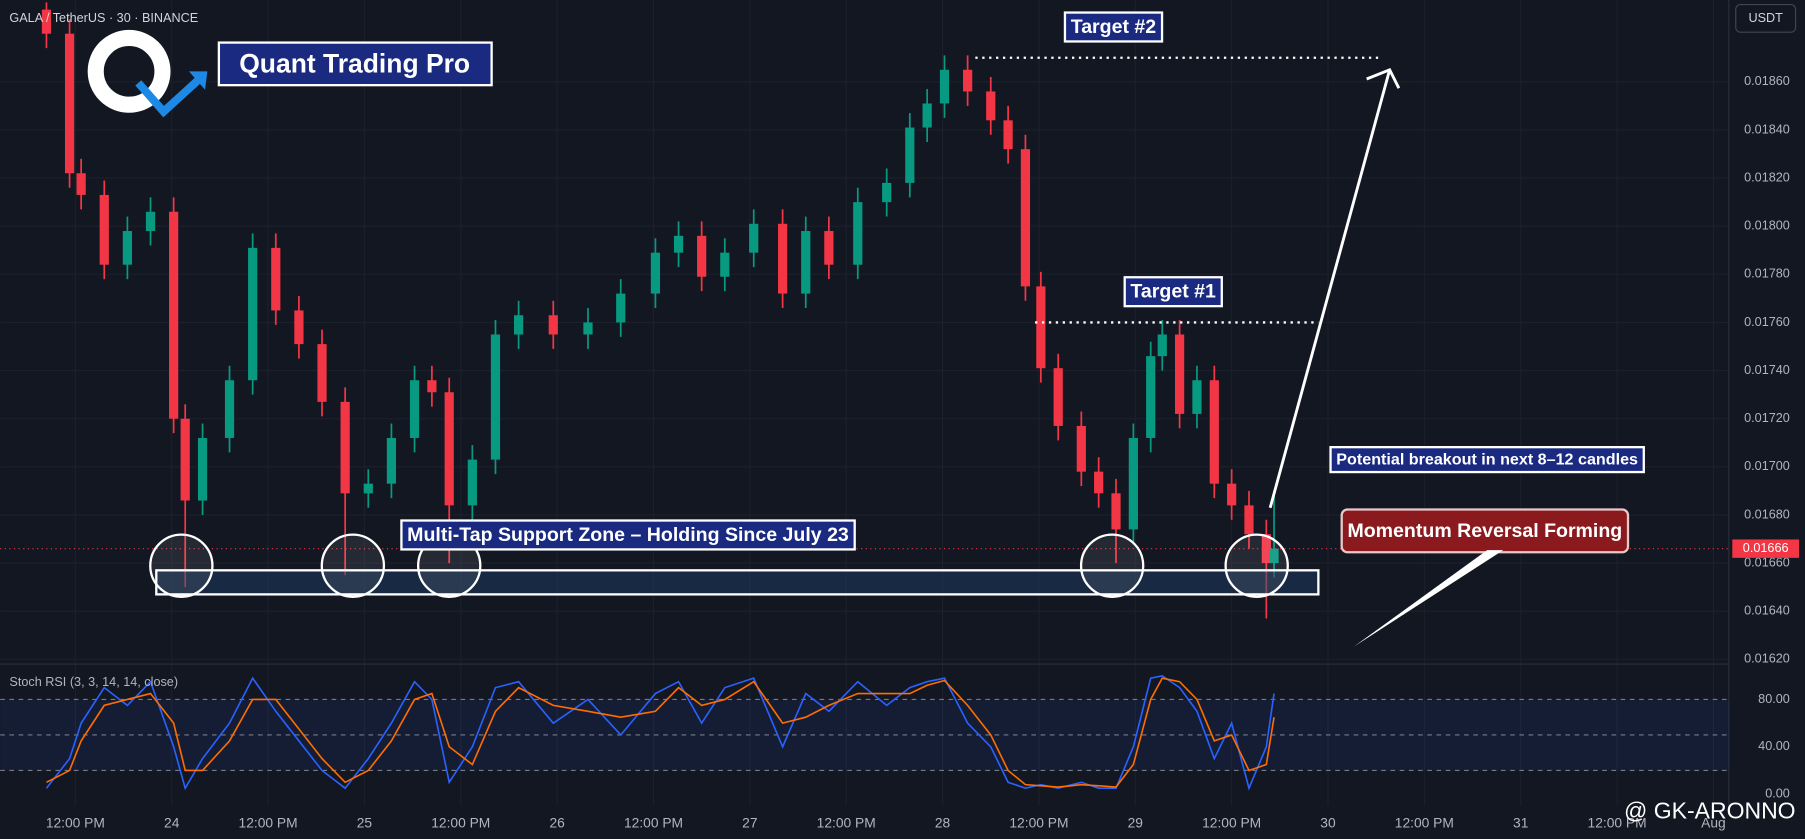 The height and width of the screenshot is (839, 1805). Describe the element at coordinates (1766, 548) in the screenshot. I see `last-price-box` at that location.